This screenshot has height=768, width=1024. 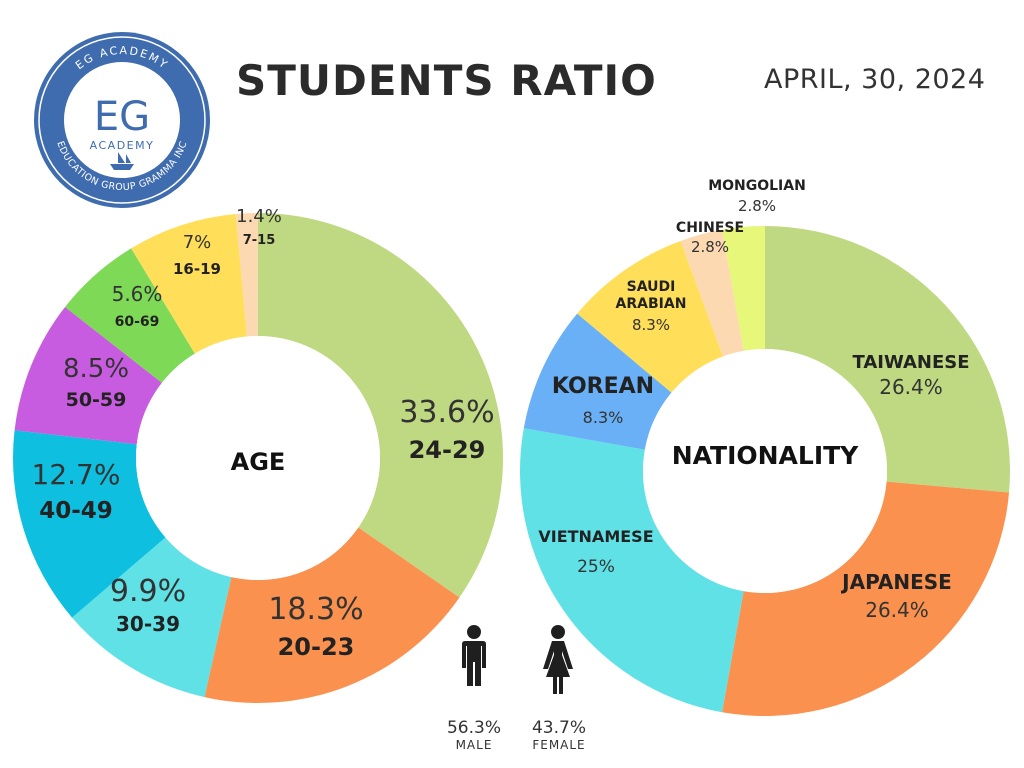 What do you see at coordinates (122, 117) in the screenshot?
I see `logo-monogram: EG` at bounding box center [122, 117].